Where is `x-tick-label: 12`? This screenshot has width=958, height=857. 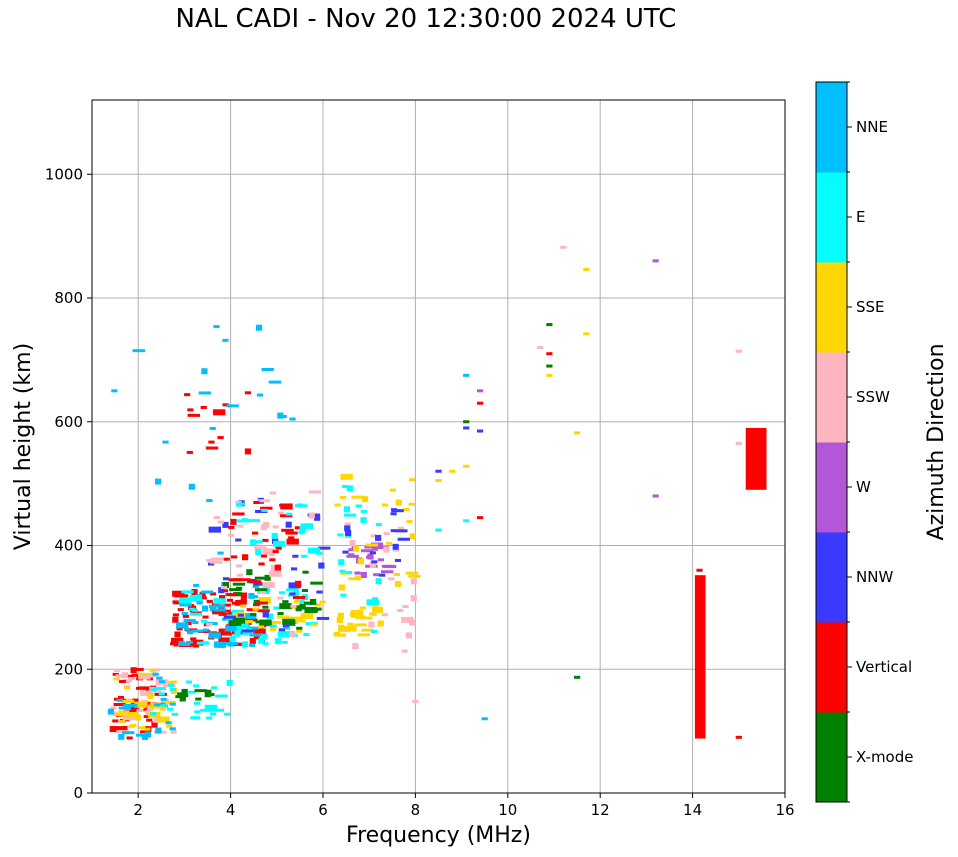 x-tick-label: 12 is located at coordinates (600, 810).